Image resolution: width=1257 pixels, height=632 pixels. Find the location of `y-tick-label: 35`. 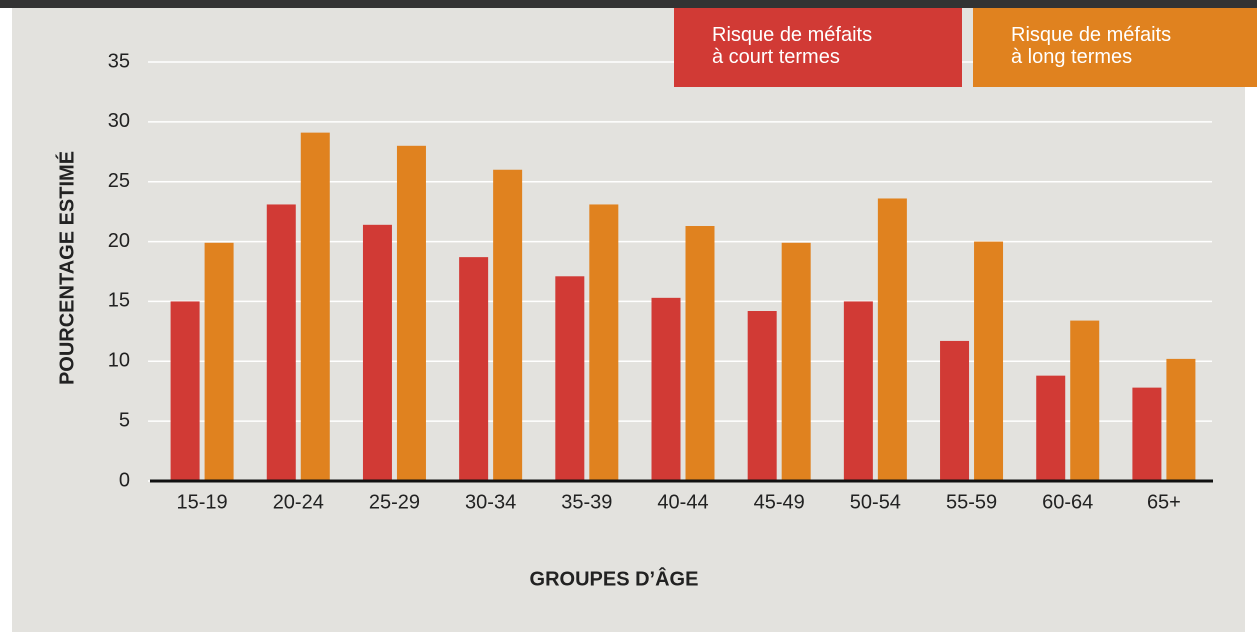

y-tick-label: 35 is located at coordinates (119, 61).